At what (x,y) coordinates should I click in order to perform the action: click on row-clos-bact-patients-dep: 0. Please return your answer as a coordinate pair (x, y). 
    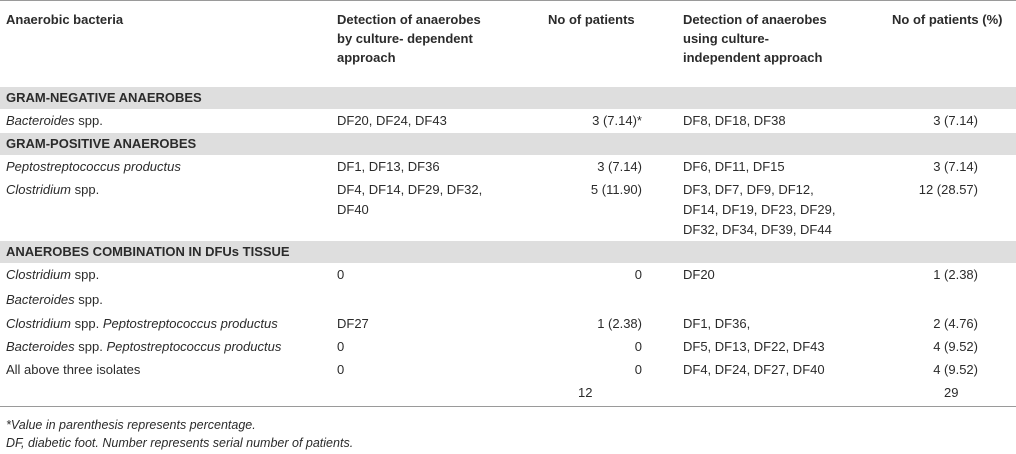
    Looking at the image, I should click on (638, 274).